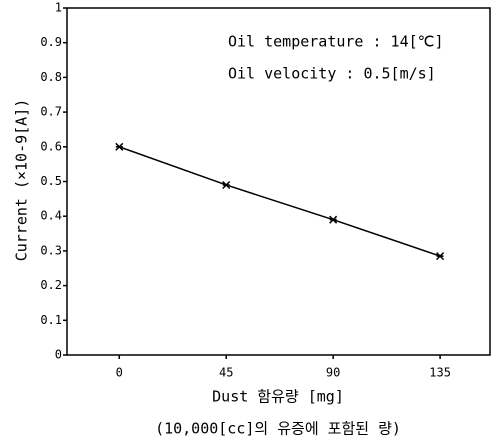  What do you see at coordinates (440, 373) in the screenshot?
I see `x-tick-label: 135` at bounding box center [440, 373].